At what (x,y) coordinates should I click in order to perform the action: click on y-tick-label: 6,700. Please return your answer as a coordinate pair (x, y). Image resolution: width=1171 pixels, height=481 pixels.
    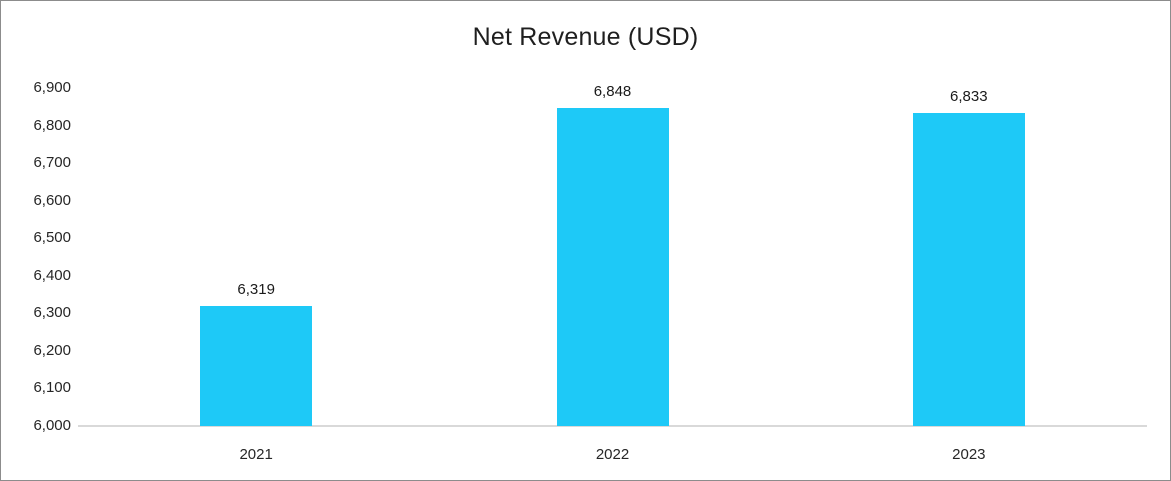
    Looking at the image, I should click on (52, 163).